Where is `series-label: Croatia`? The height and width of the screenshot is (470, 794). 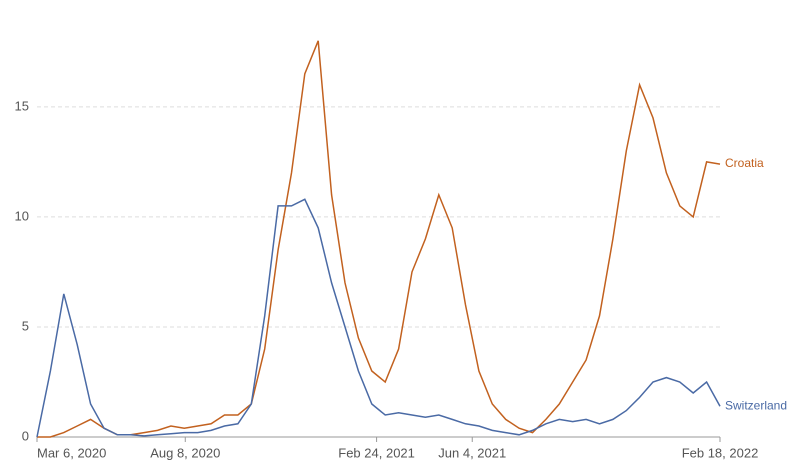 series-label: Croatia is located at coordinates (744, 163).